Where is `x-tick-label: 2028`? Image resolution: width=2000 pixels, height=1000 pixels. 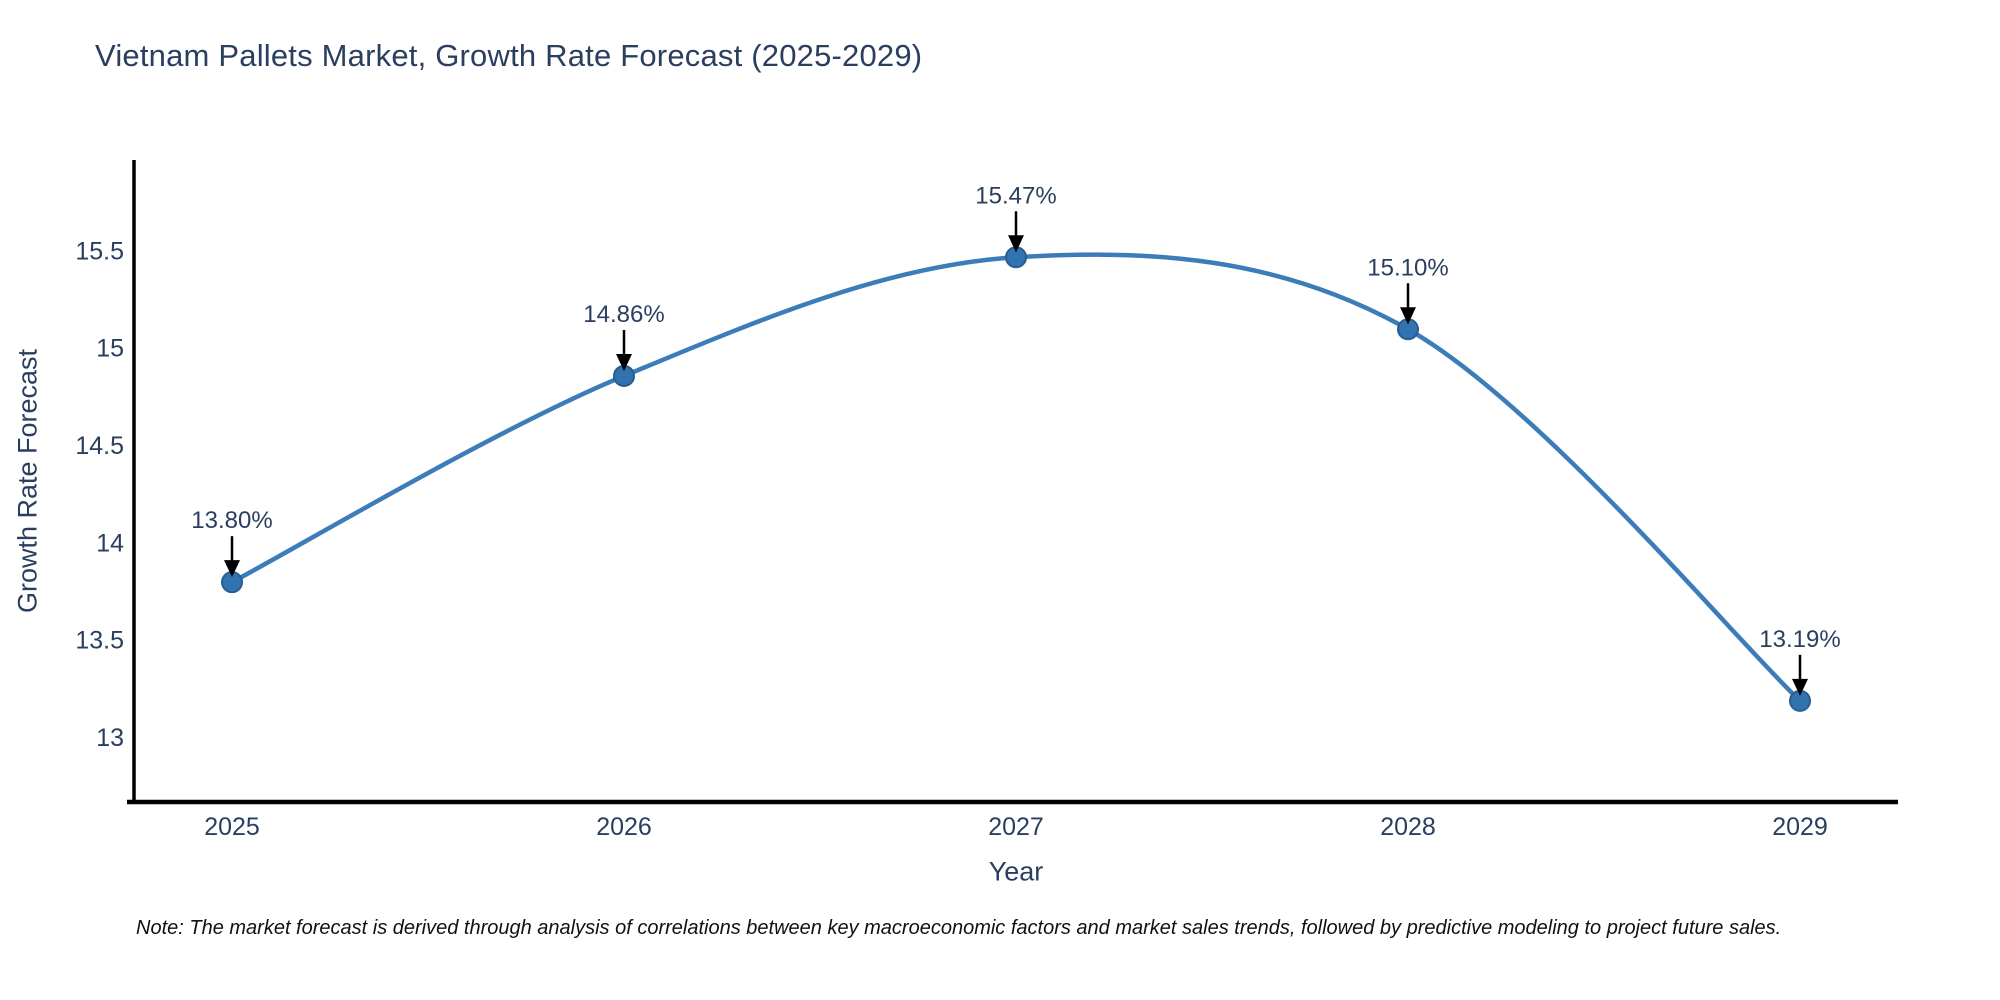
x-tick-label: 2028 is located at coordinates (1408, 827).